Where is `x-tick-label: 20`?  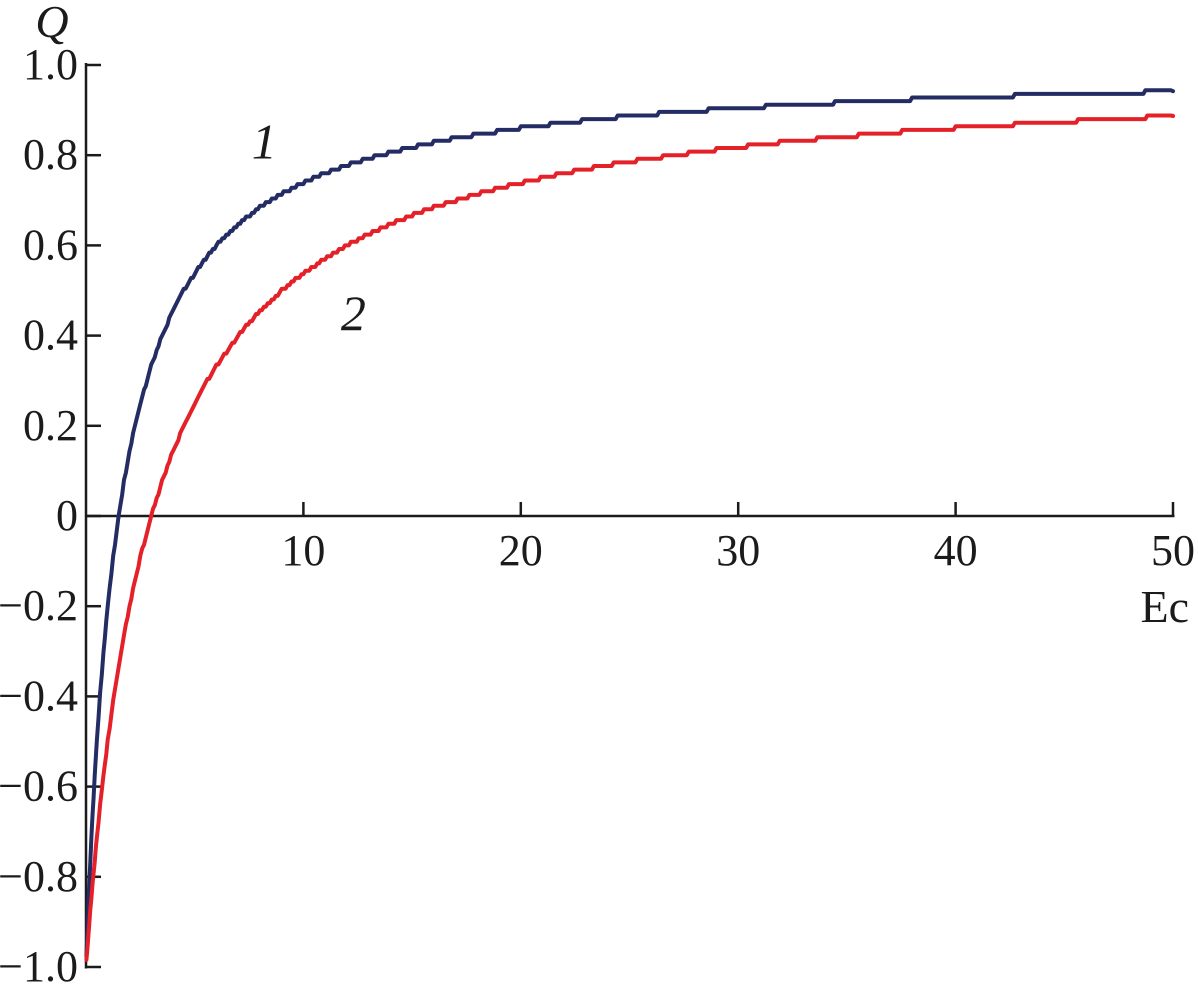 x-tick-label: 20 is located at coordinates (521, 550).